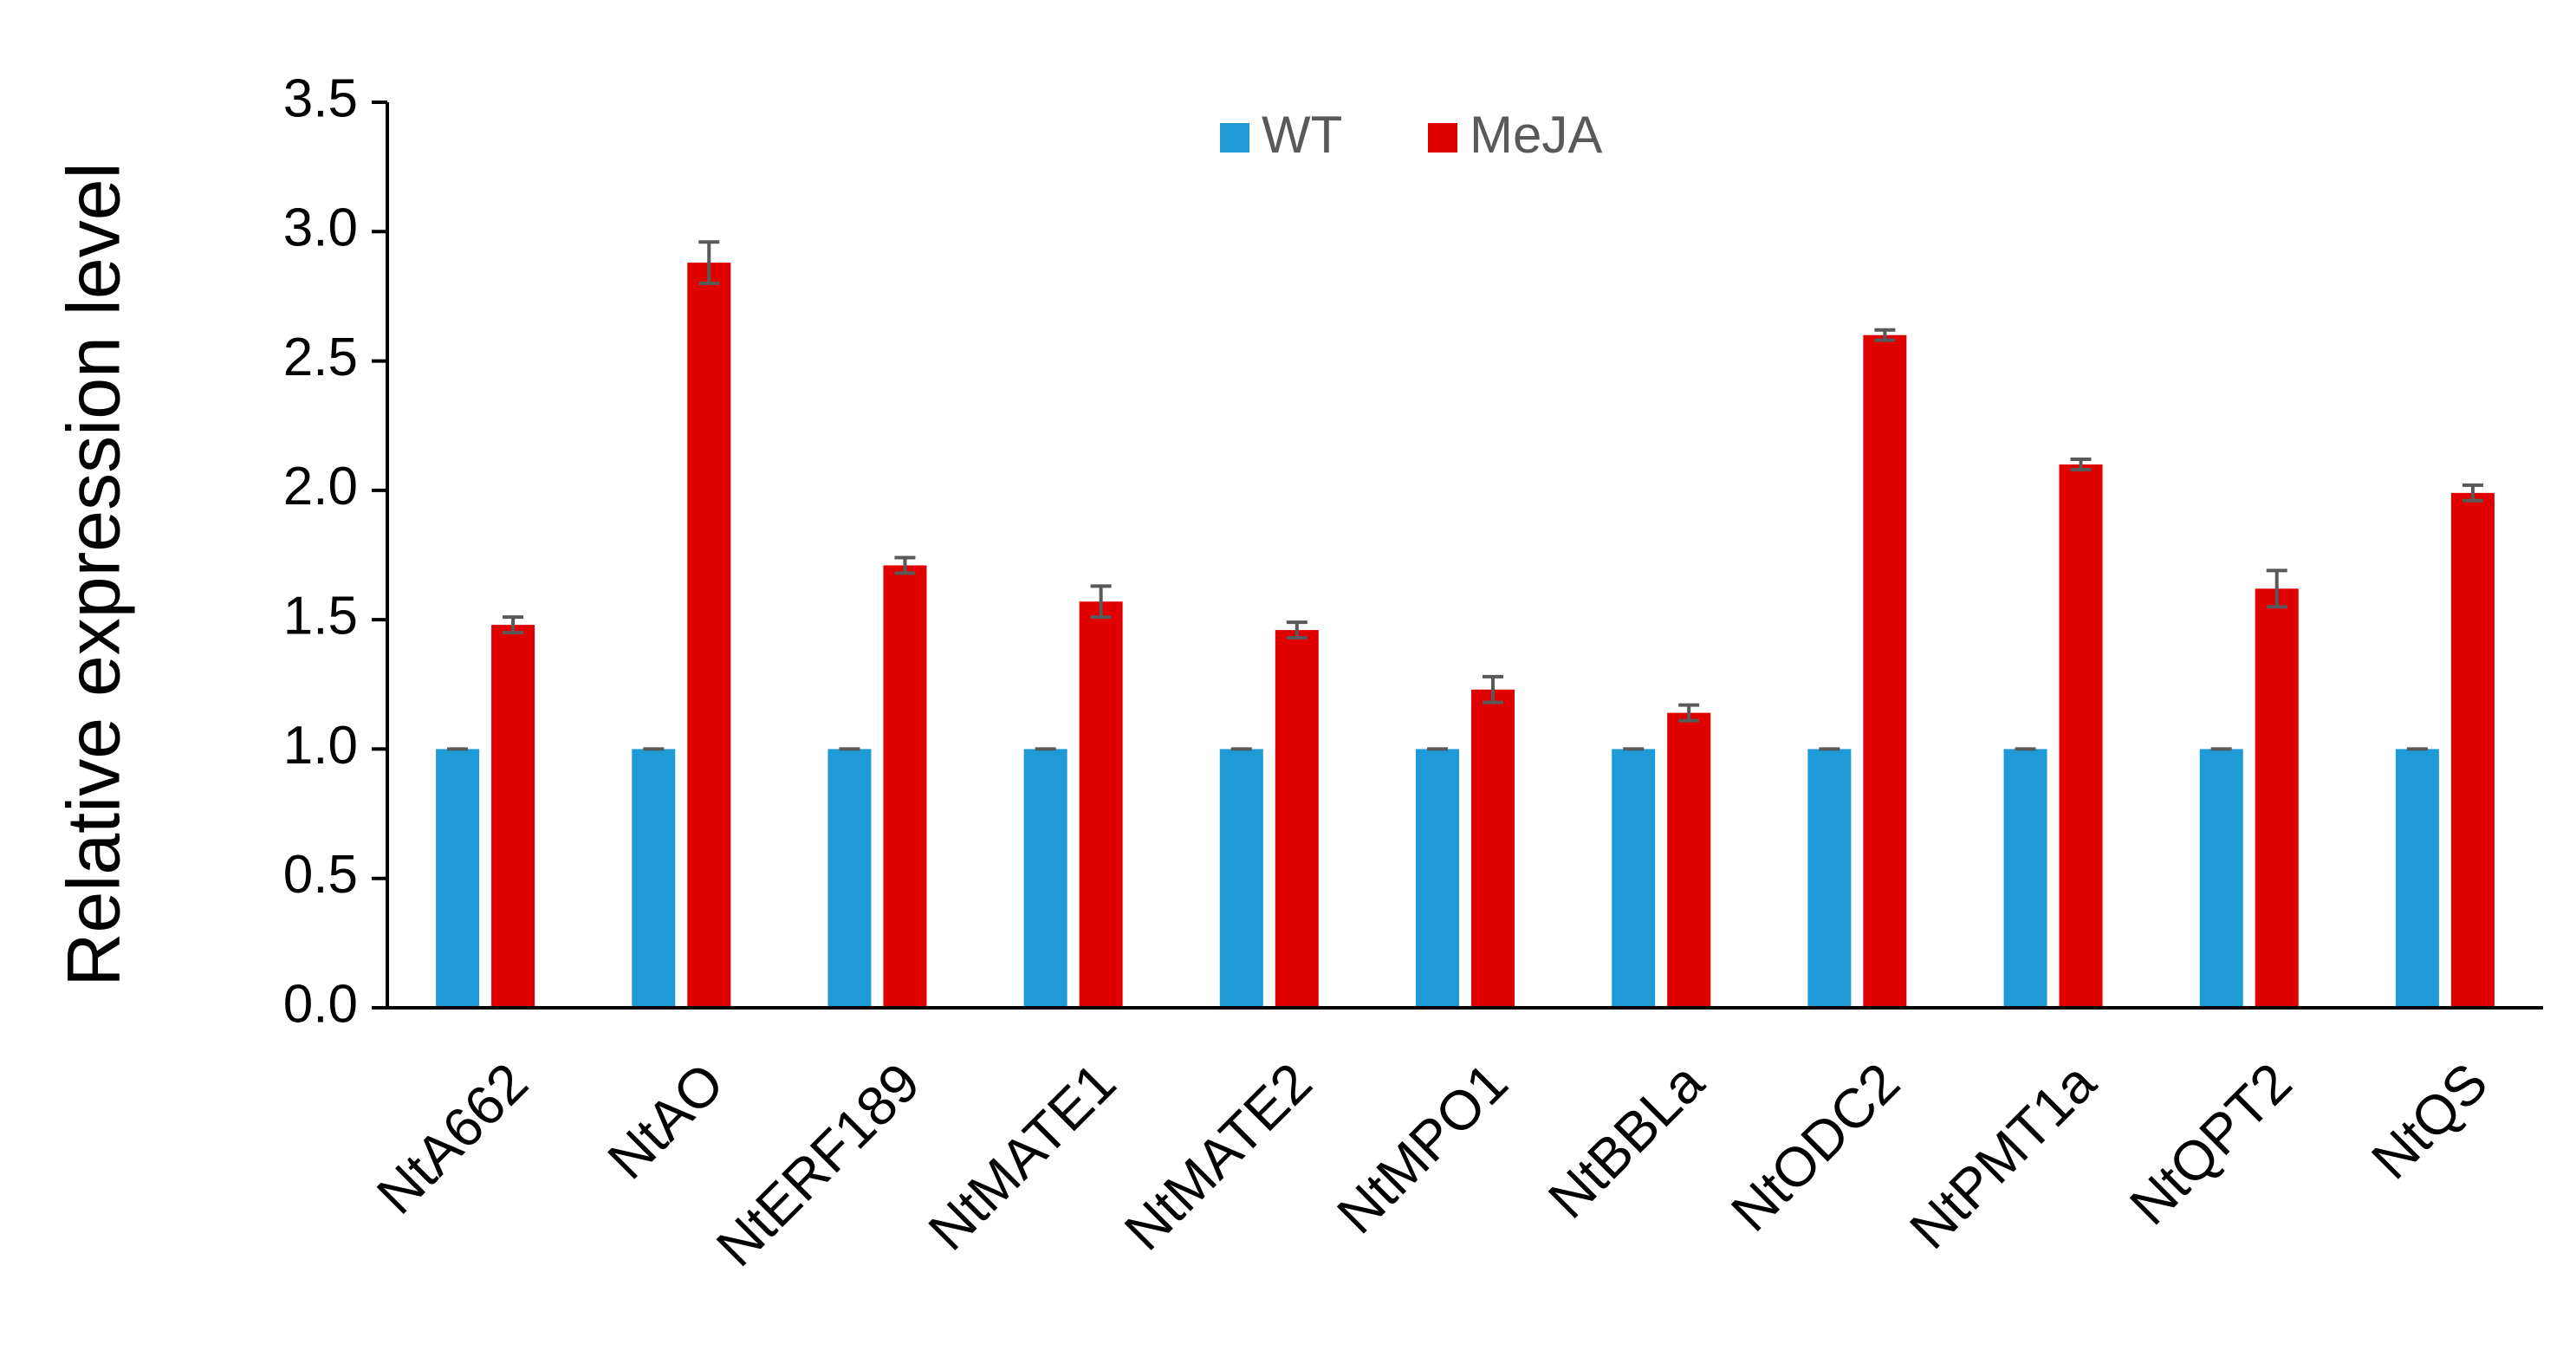  I want to click on bar-wt-ntbbla, so click(1634, 878).